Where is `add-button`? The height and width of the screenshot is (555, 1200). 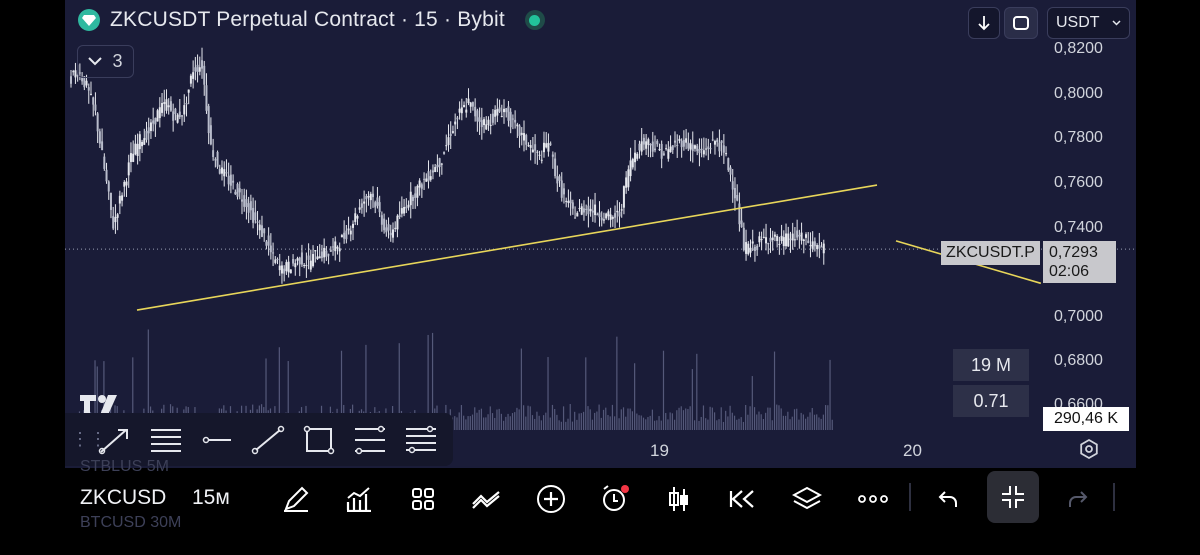
add-button is located at coordinates (551, 499).